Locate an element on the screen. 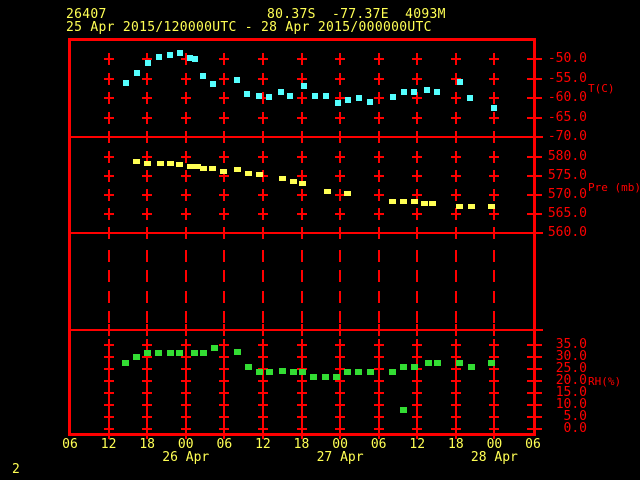 This screenshot has width=640, height=480. x-axis-date-label: 28 Apr is located at coordinates (494, 457).